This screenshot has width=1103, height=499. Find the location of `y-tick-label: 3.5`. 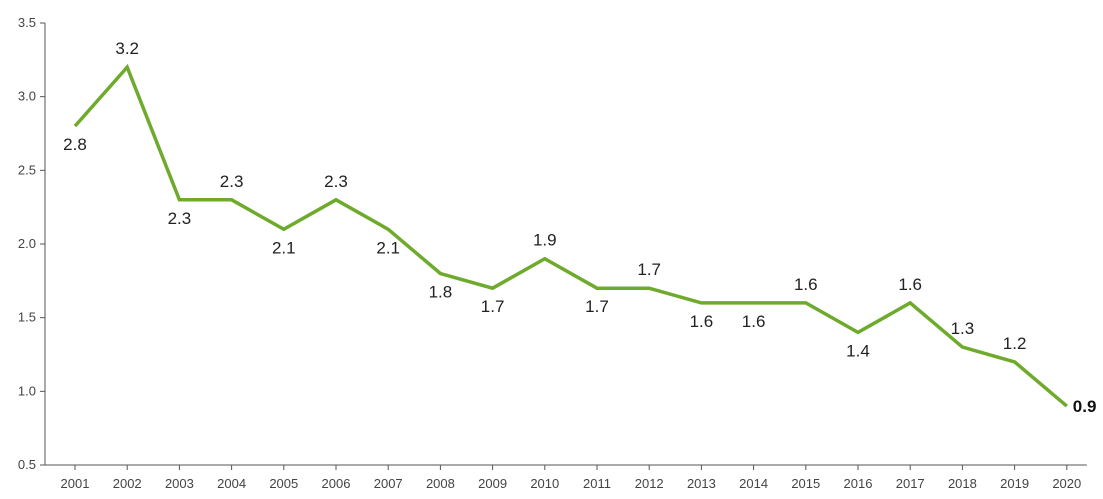

y-tick-label: 3.5 is located at coordinates (27, 22).